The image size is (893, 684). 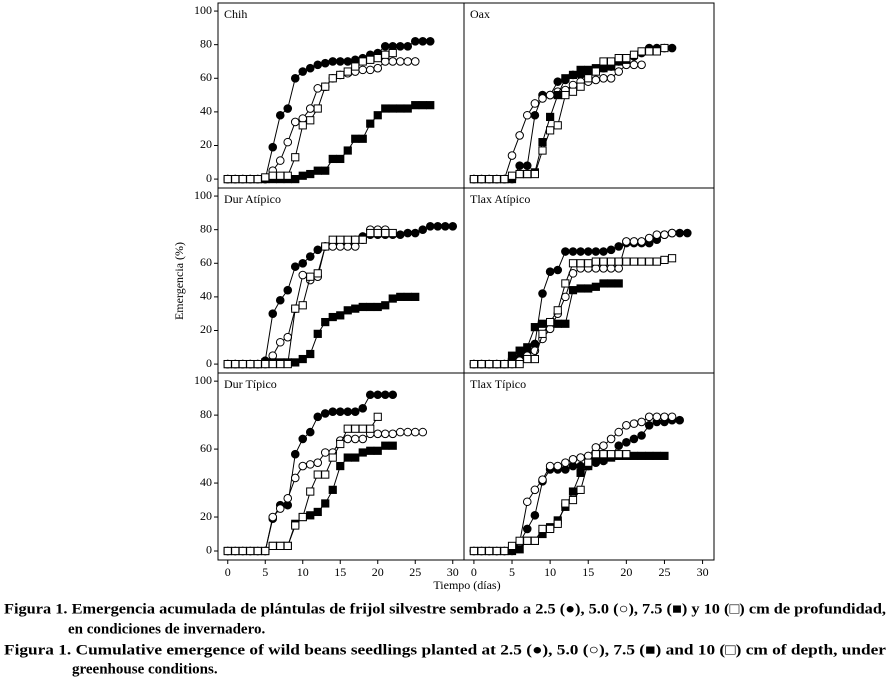 What do you see at coordinates (206, 228) in the screenshot?
I see `y-tick-label: 80` at bounding box center [206, 228].